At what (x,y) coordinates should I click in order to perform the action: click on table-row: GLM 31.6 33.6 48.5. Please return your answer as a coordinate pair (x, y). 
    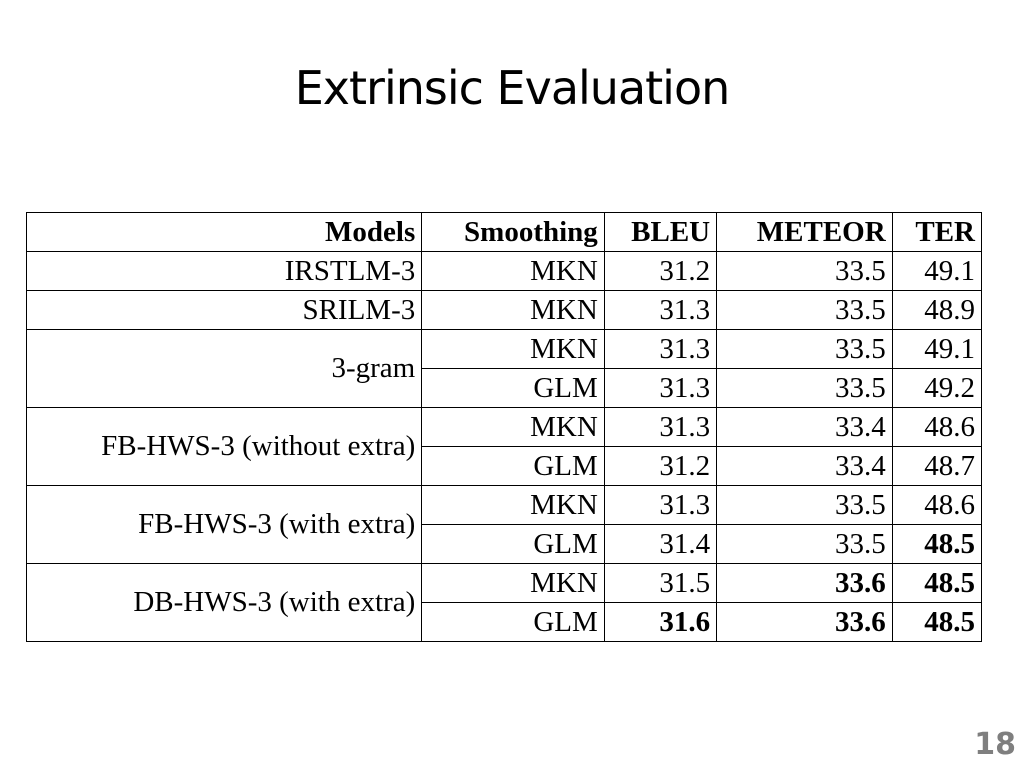
    Looking at the image, I should click on (505, 622).